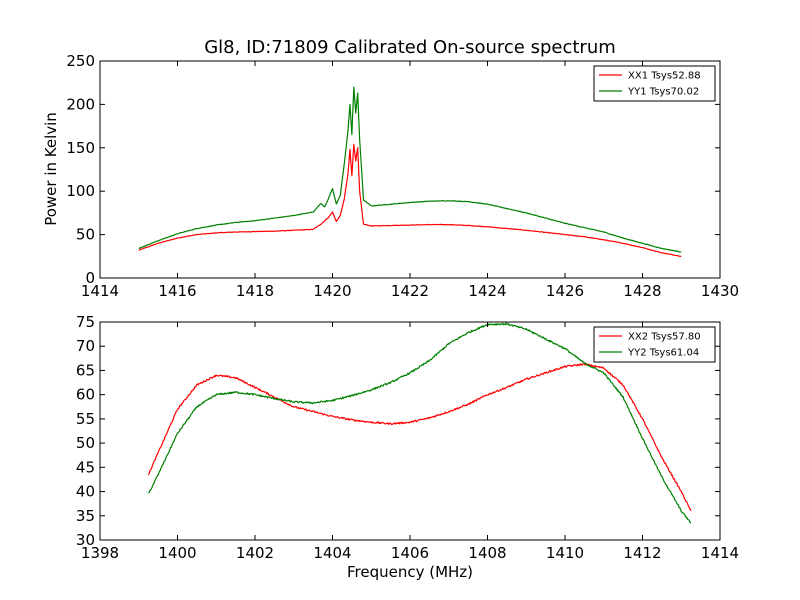  I want to click on x-tick-label: 1428, so click(642, 291).